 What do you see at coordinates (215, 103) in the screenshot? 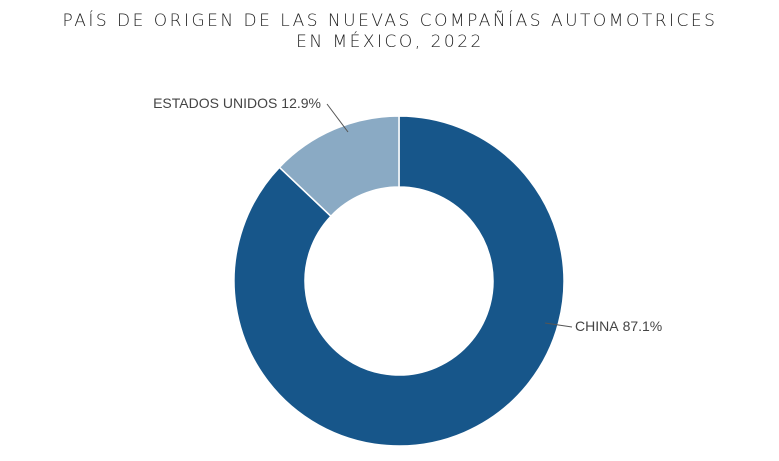
I see `category-label: ESTADOS UNIDOS` at bounding box center [215, 103].